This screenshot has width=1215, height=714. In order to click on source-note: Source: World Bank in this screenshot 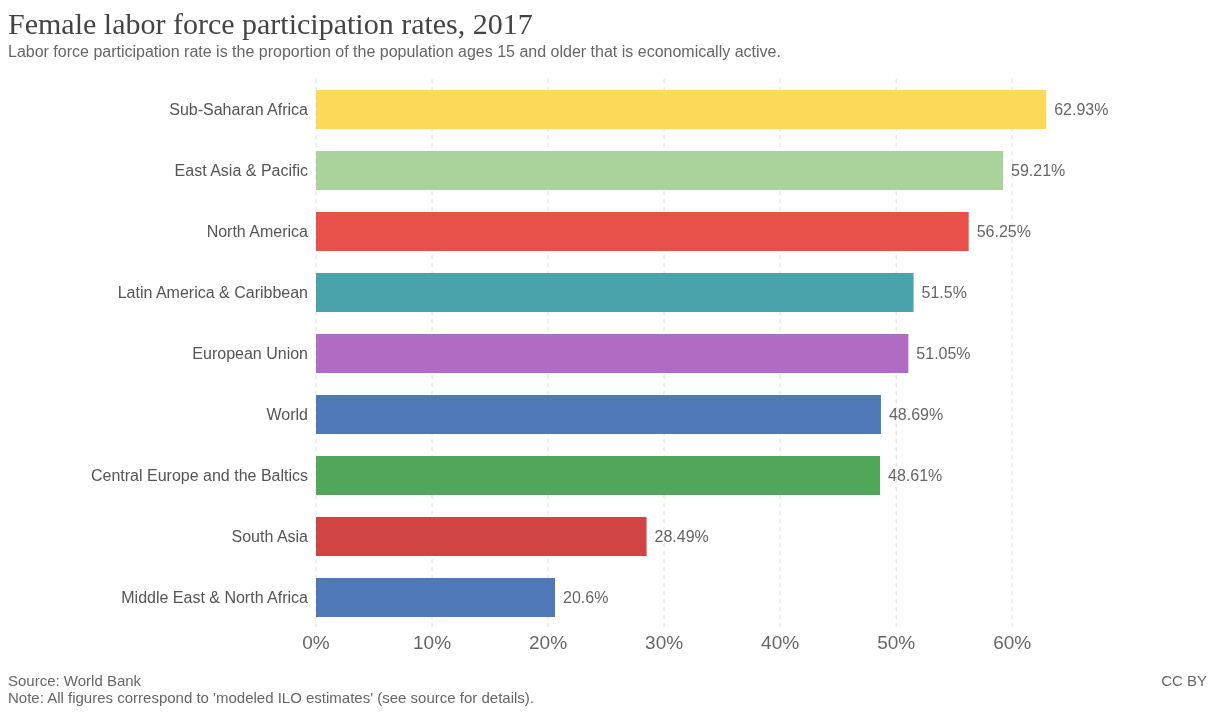, I will do `click(75, 680)`.